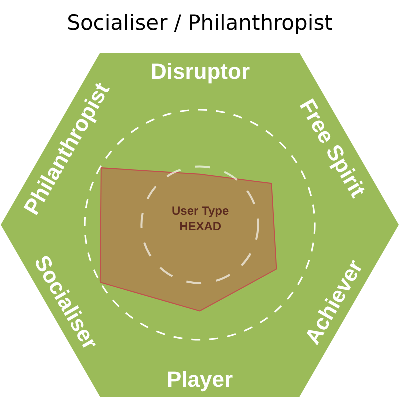 The height and width of the screenshot is (400, 400). Describe the element at coordinates (201, 219) in the screenshot. I see `text: User Type HEXAD` at that location.